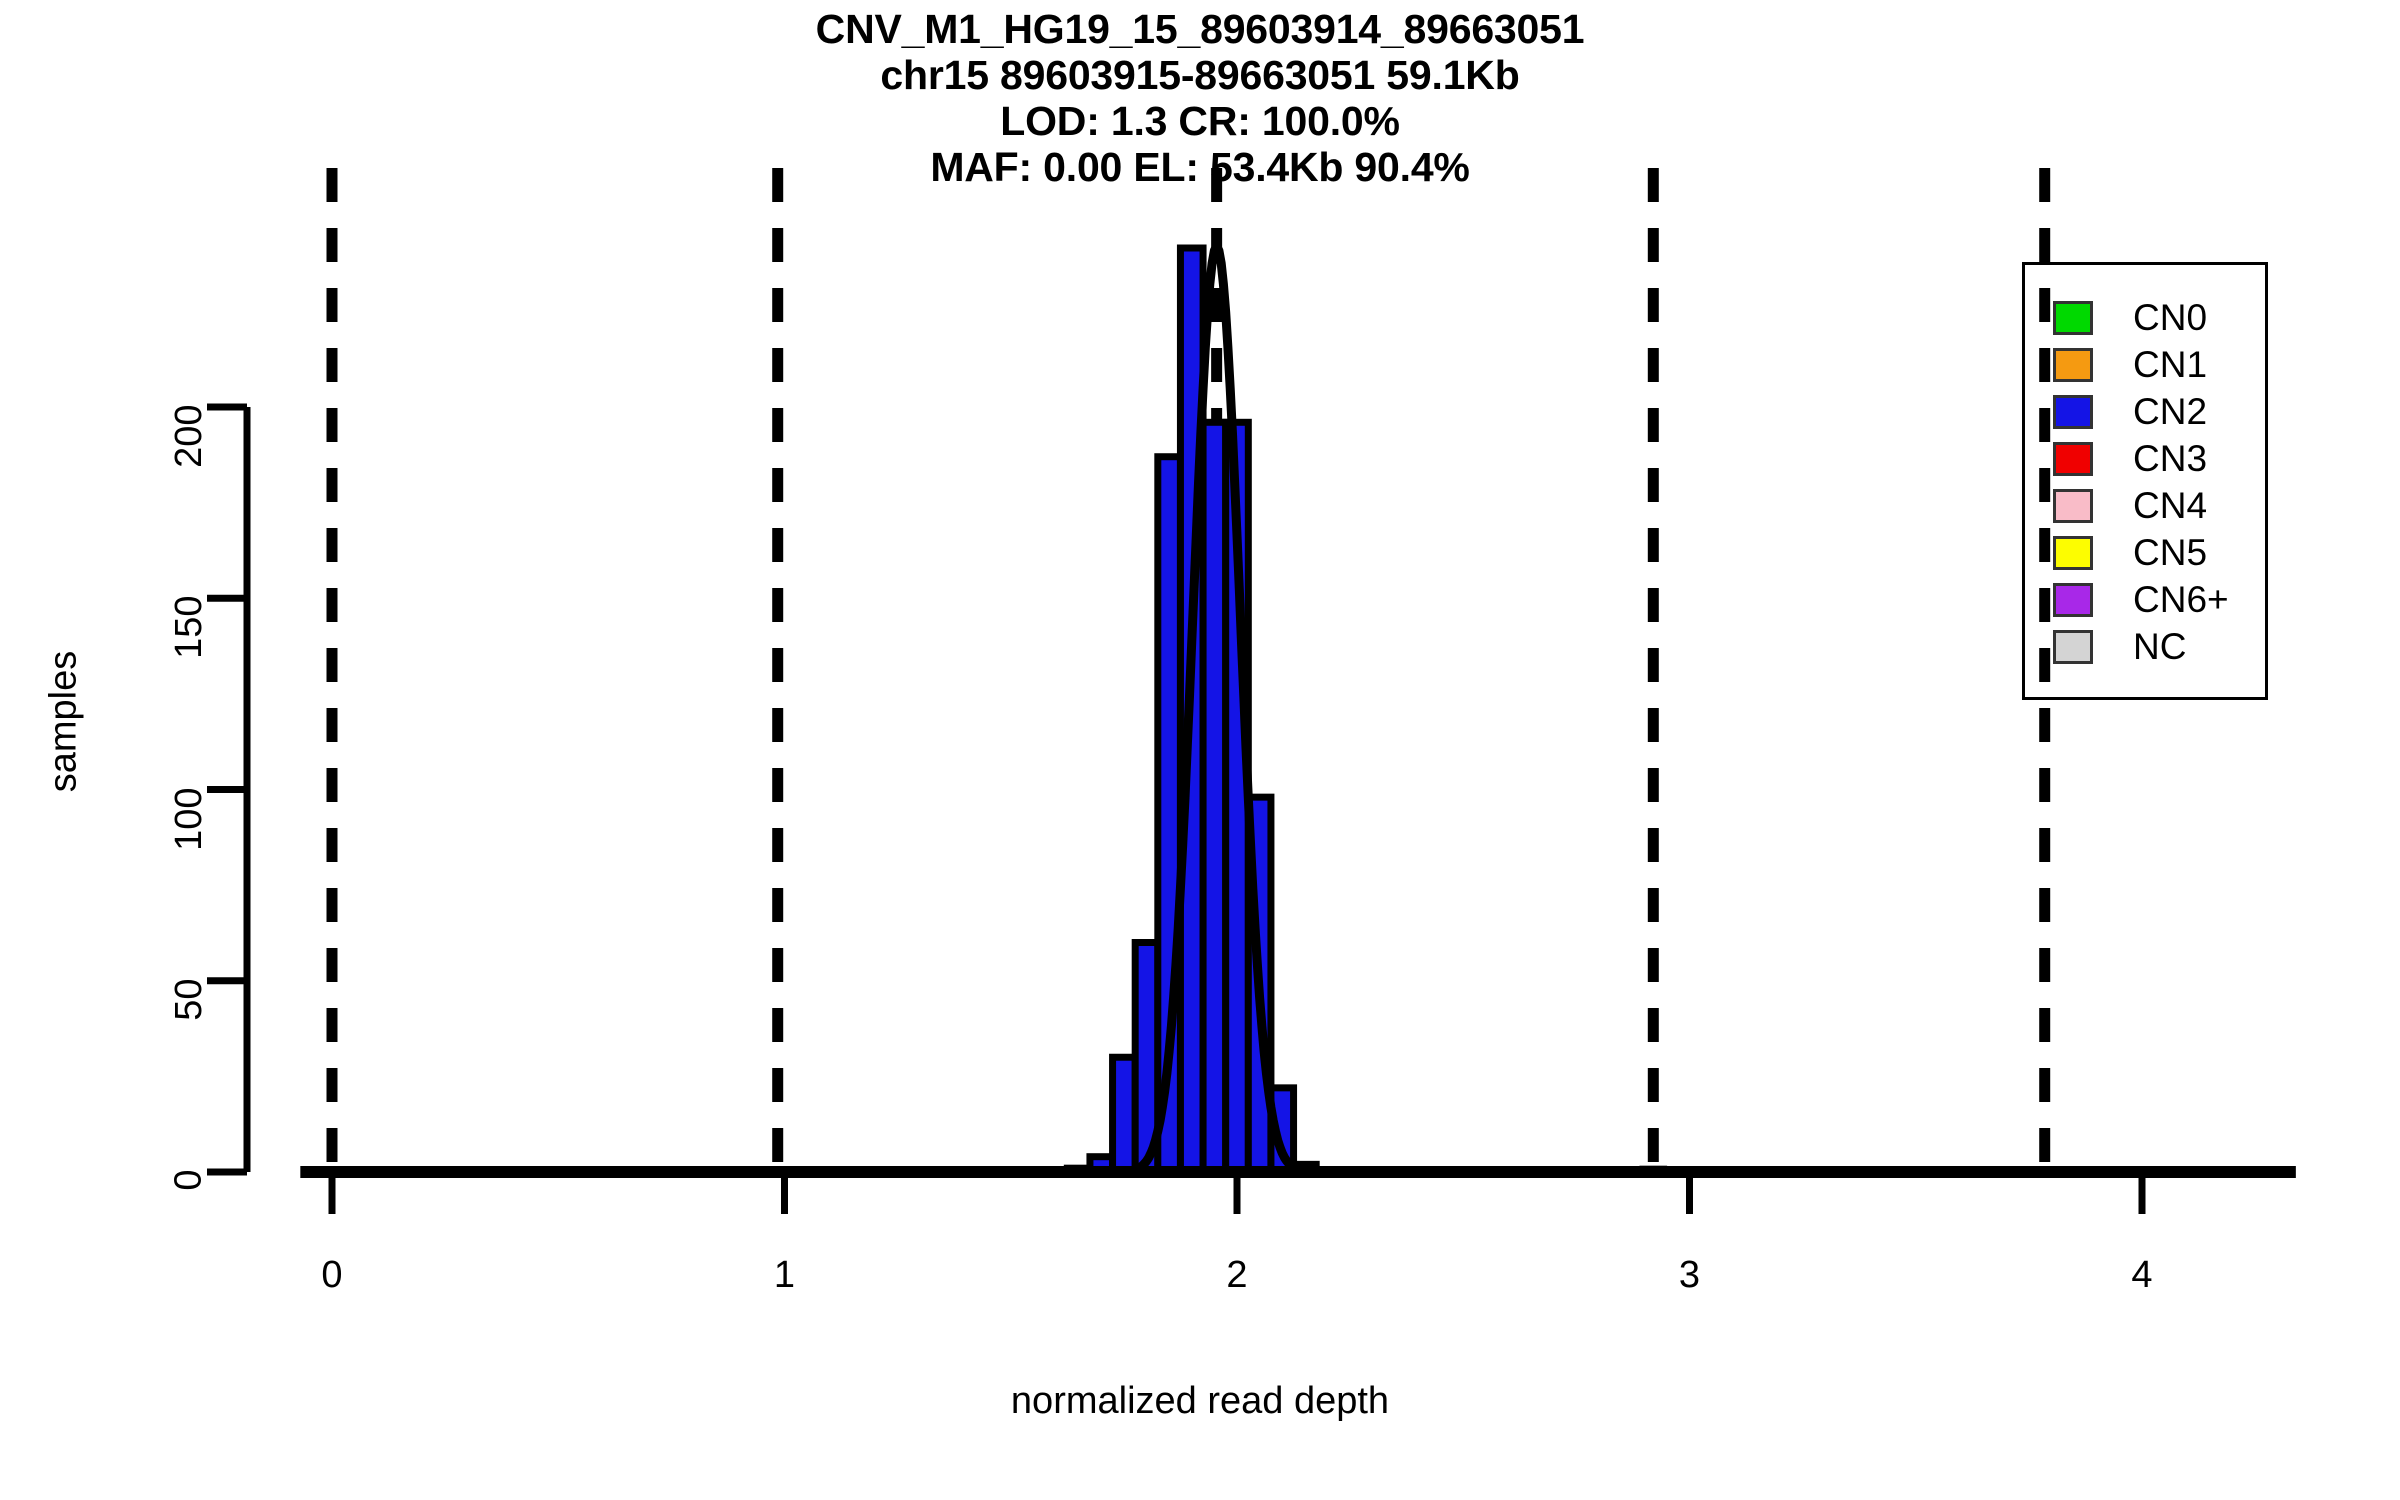 This screenshot has width=2400, height=1500. I want to click on legend-label: CN0, so click(2170, 317).